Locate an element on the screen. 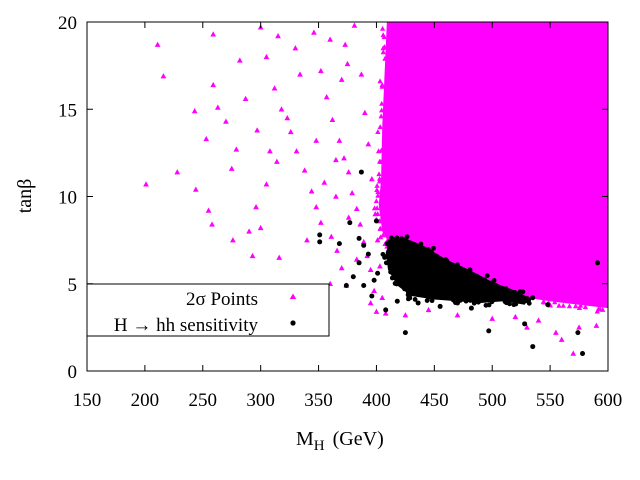  x-tick-label: 250 is located at coordinates (203, 400).